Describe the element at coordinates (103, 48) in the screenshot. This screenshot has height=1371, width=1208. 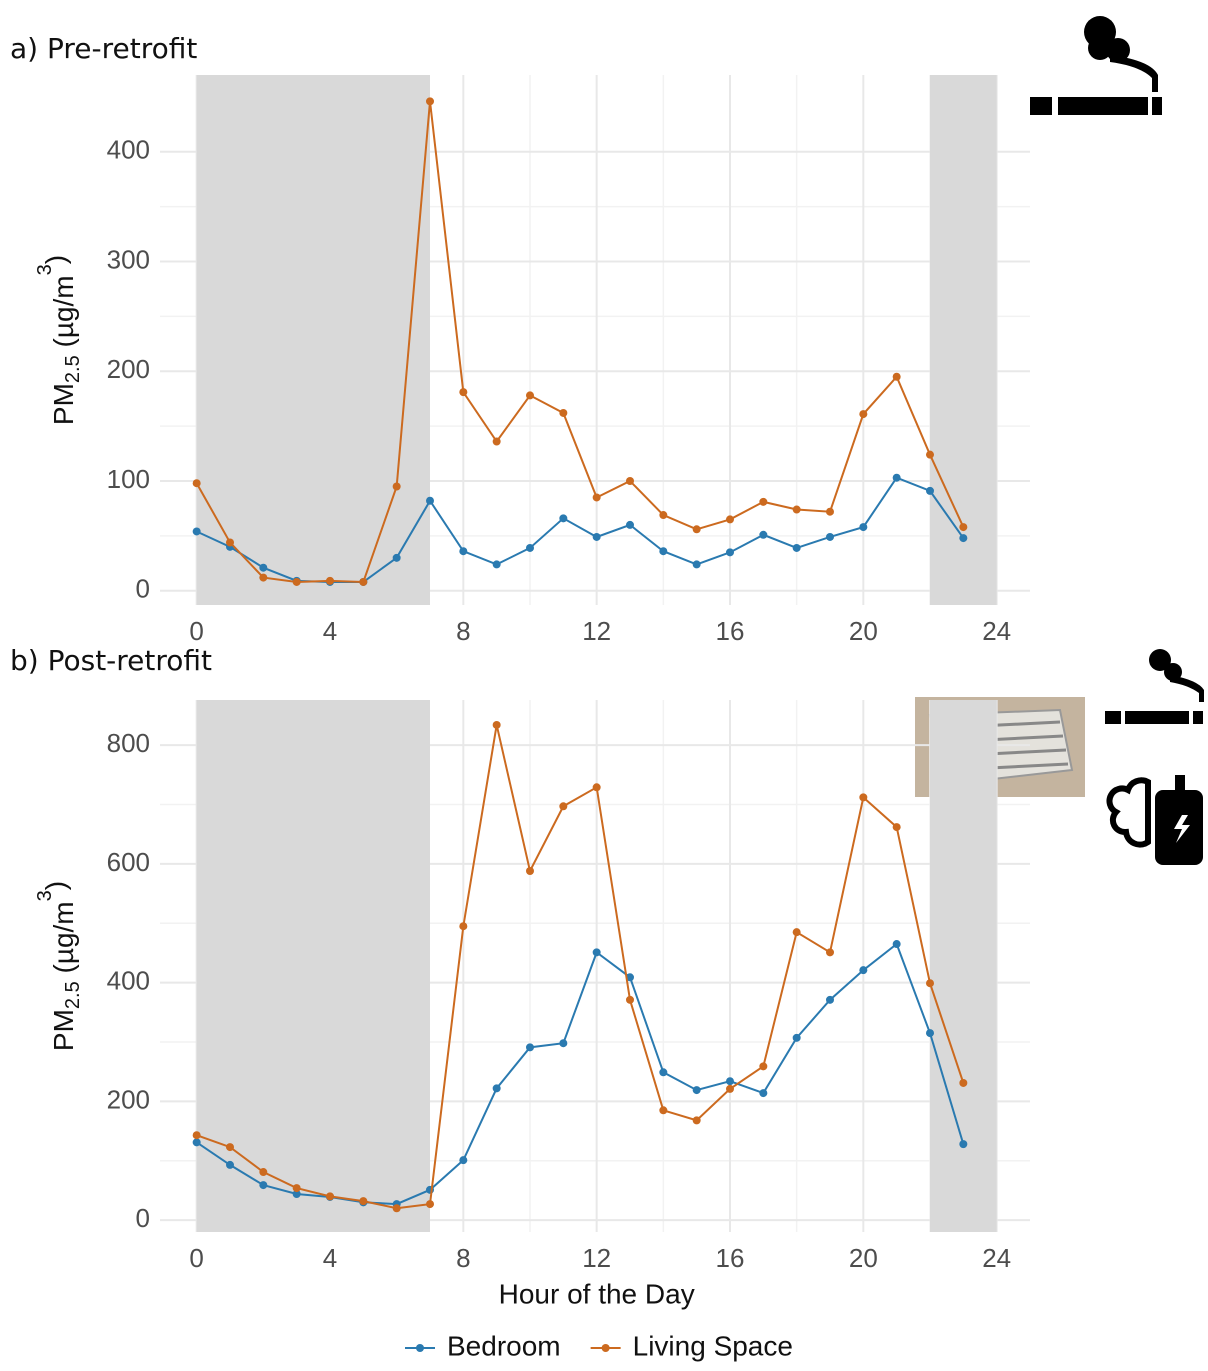
I see `panel-title: a) Pre-retrofit` at that location.